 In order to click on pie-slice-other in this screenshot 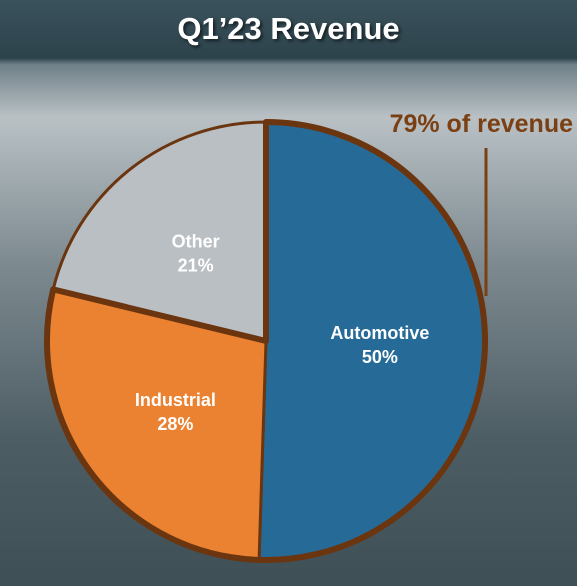, I will do `click(159, 231)`.